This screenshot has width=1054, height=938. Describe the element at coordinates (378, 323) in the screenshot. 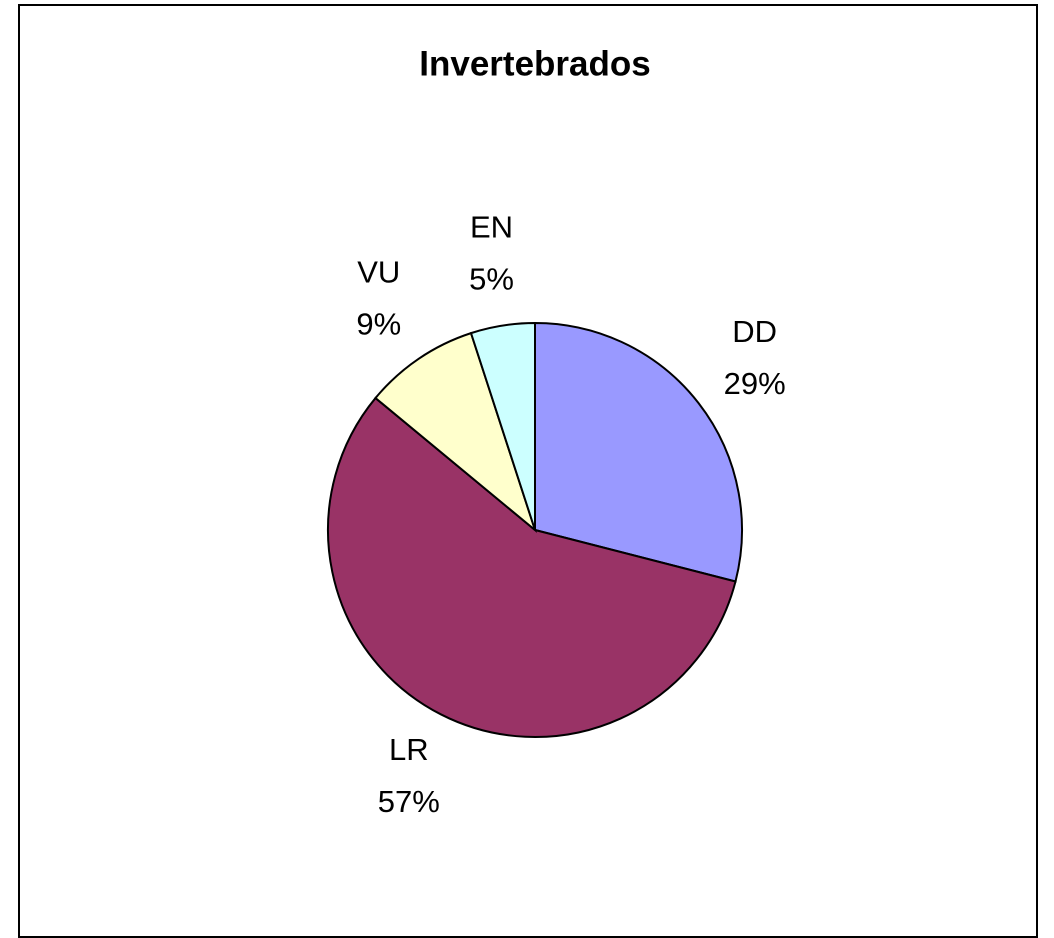

I see `slice-value-label: 9%` at that location.